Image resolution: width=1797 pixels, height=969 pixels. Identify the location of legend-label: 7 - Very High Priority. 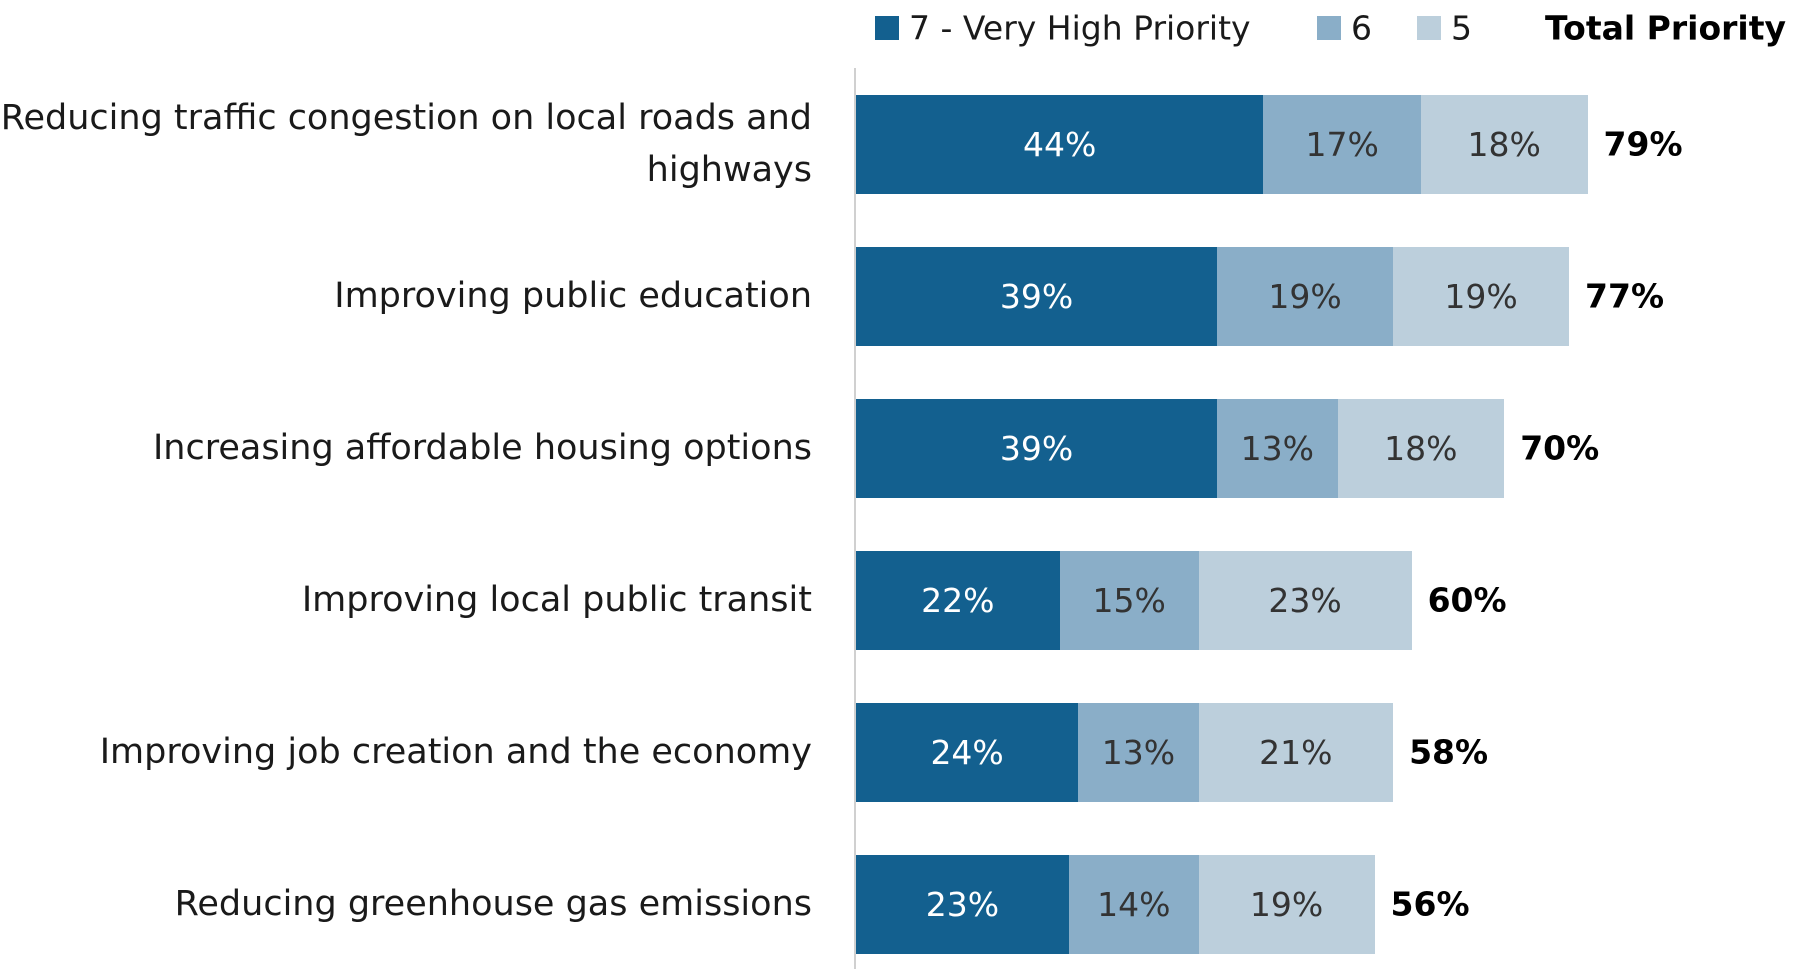
(1080, 28).